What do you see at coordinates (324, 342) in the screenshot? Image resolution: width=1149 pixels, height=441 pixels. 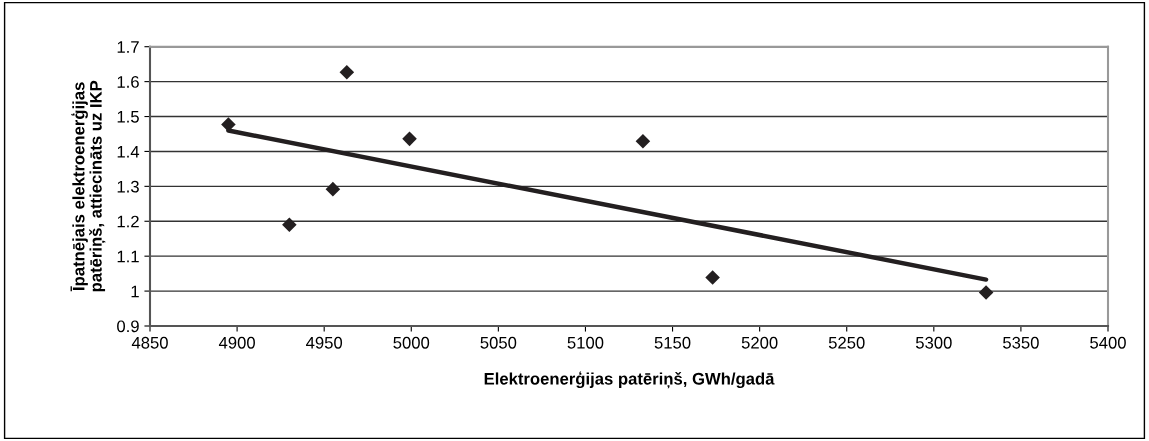 I see `x-tick-label: 4950` at bounding box center [324, 342].